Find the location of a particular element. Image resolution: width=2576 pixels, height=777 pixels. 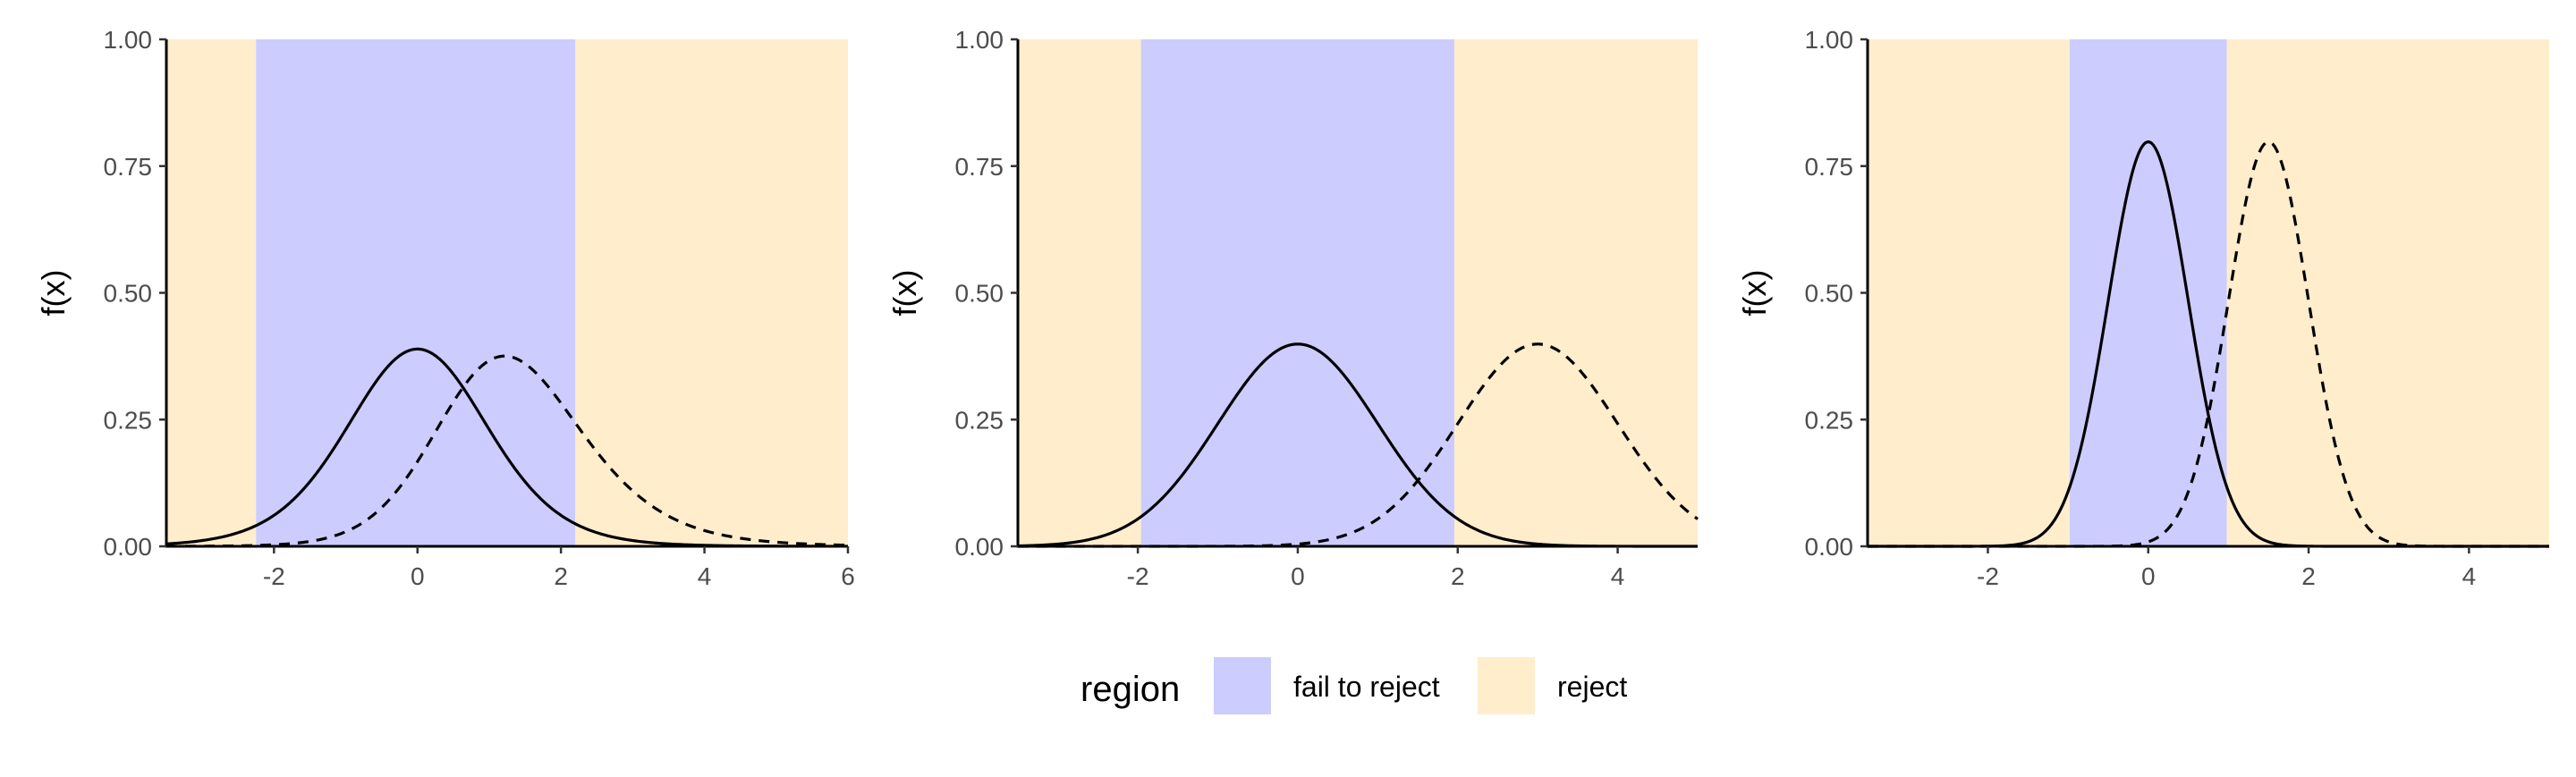

legend-label-reject: reject is located at coordinates (1592, 687).